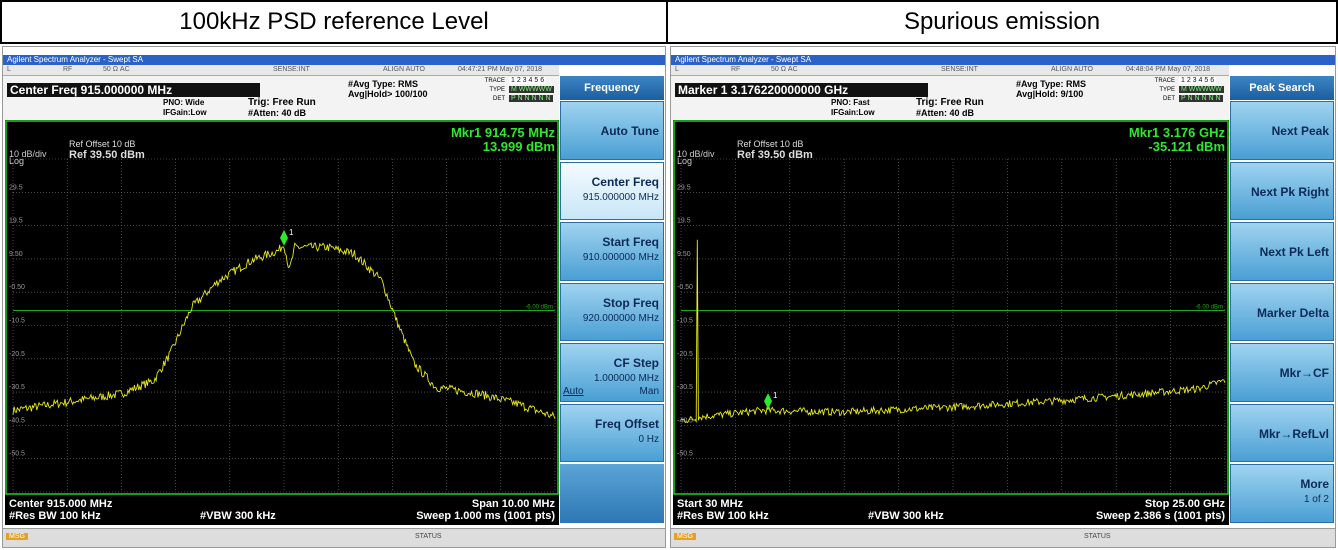 The height and width of the screenshot is (550, 1338). Describe the element at coordinates (404, 69) in the screenshot. I see `status-field: ALIGN AUTO` at that location.